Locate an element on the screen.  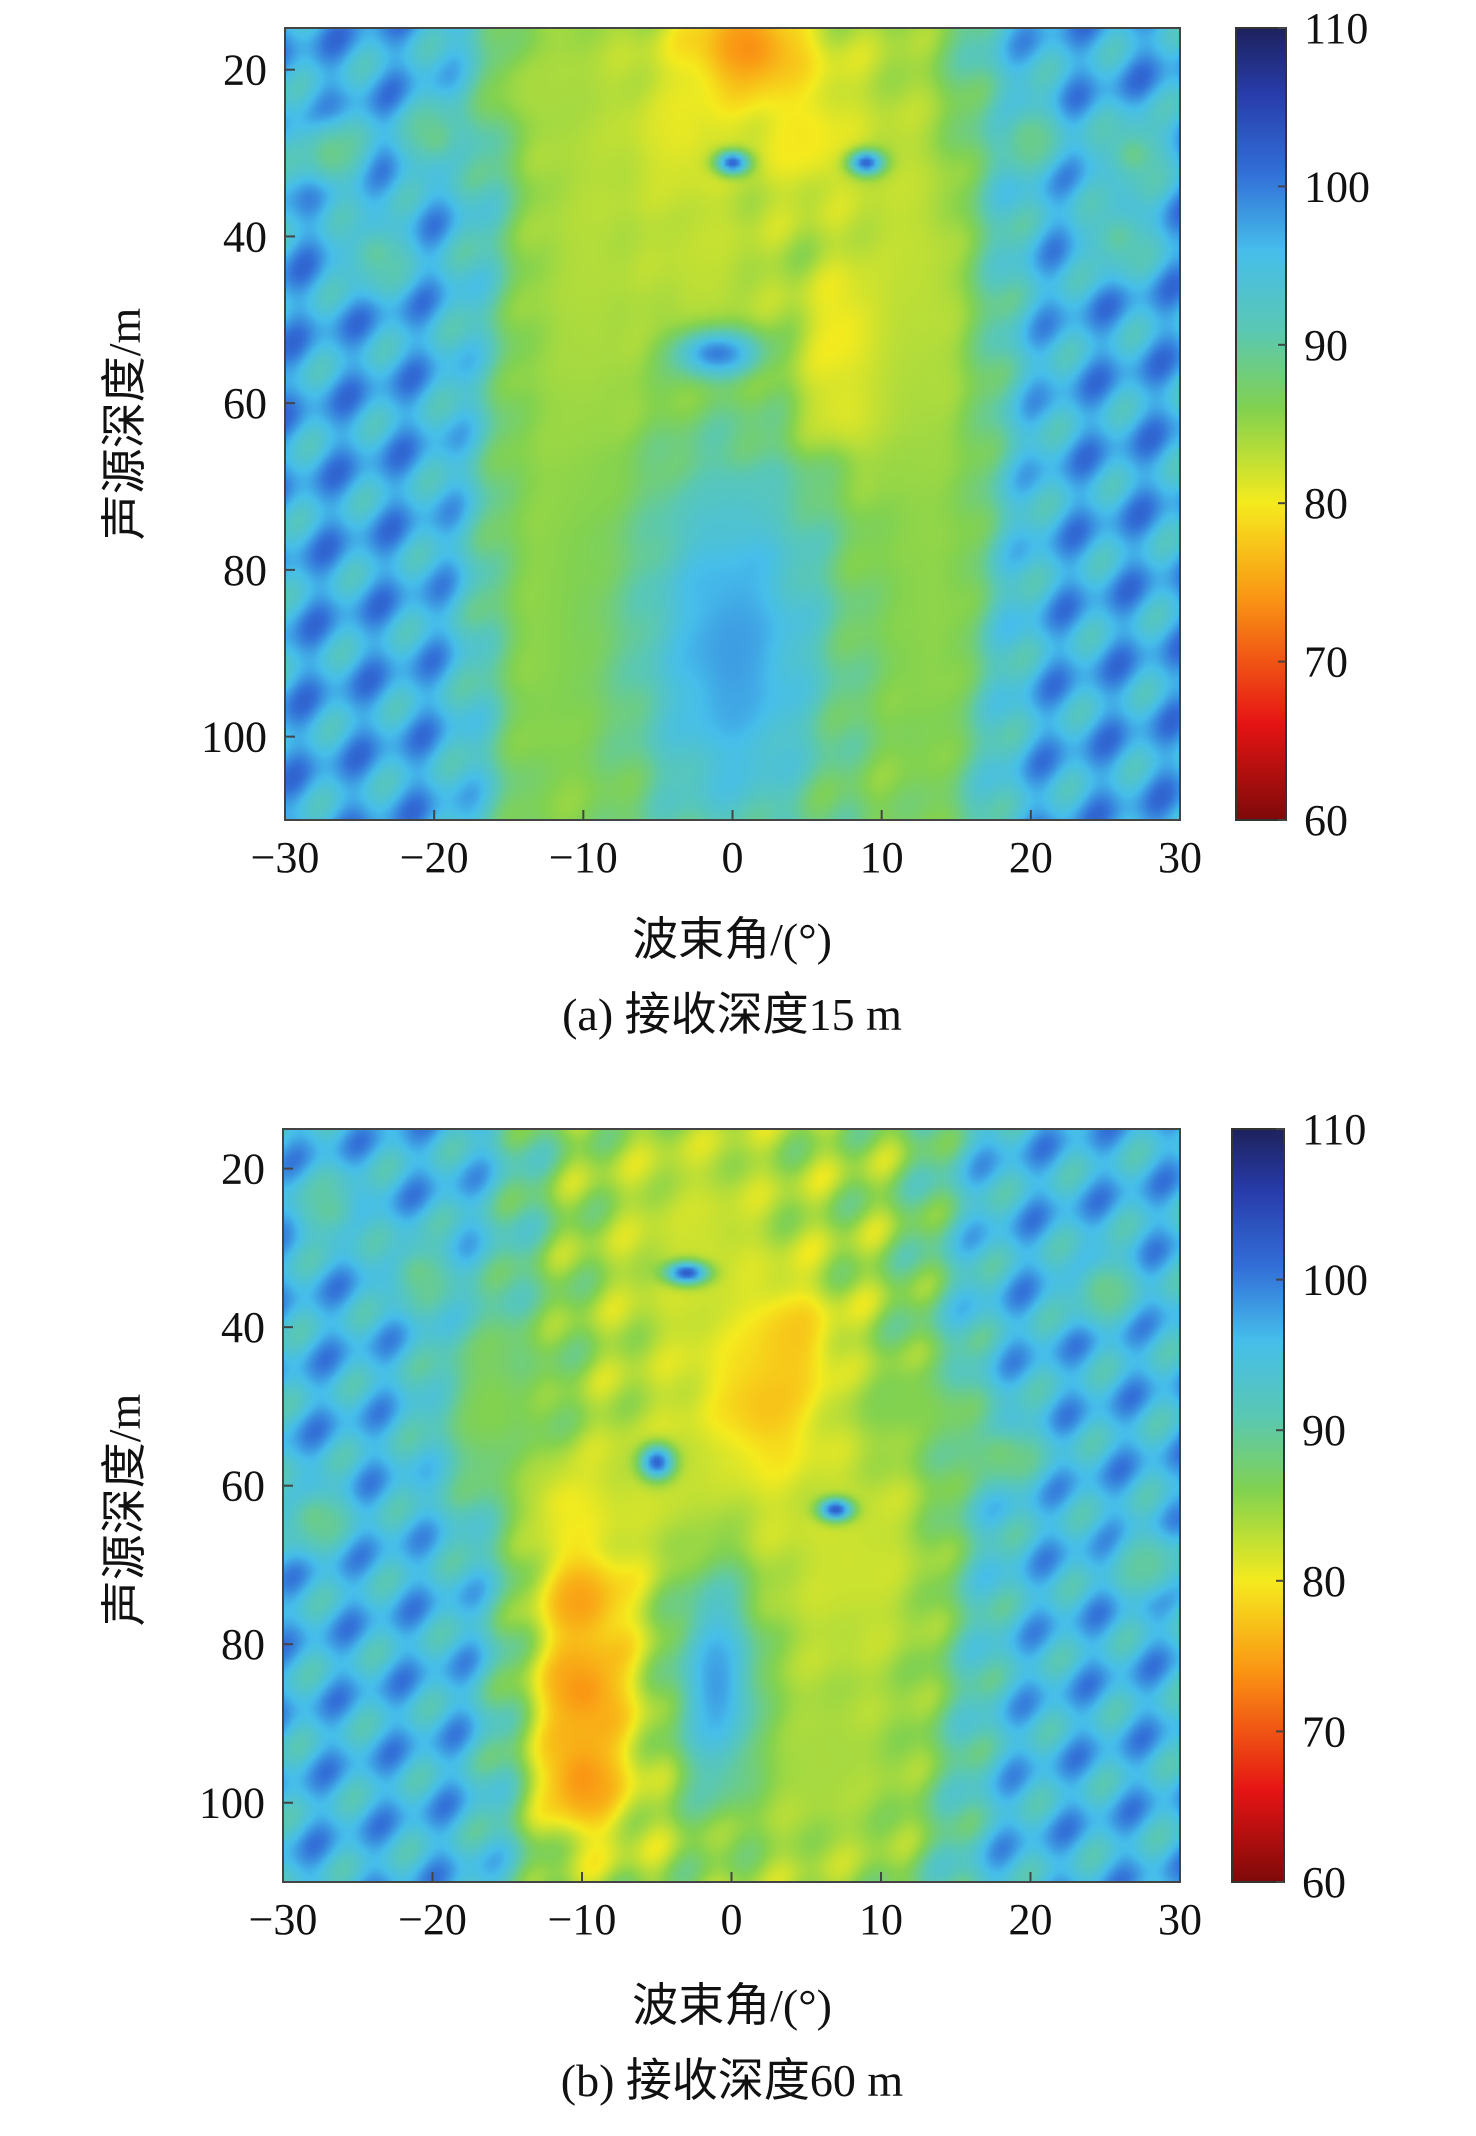
x-axis-label-a: 波束角/(°) is located at coordinates (732, 939).